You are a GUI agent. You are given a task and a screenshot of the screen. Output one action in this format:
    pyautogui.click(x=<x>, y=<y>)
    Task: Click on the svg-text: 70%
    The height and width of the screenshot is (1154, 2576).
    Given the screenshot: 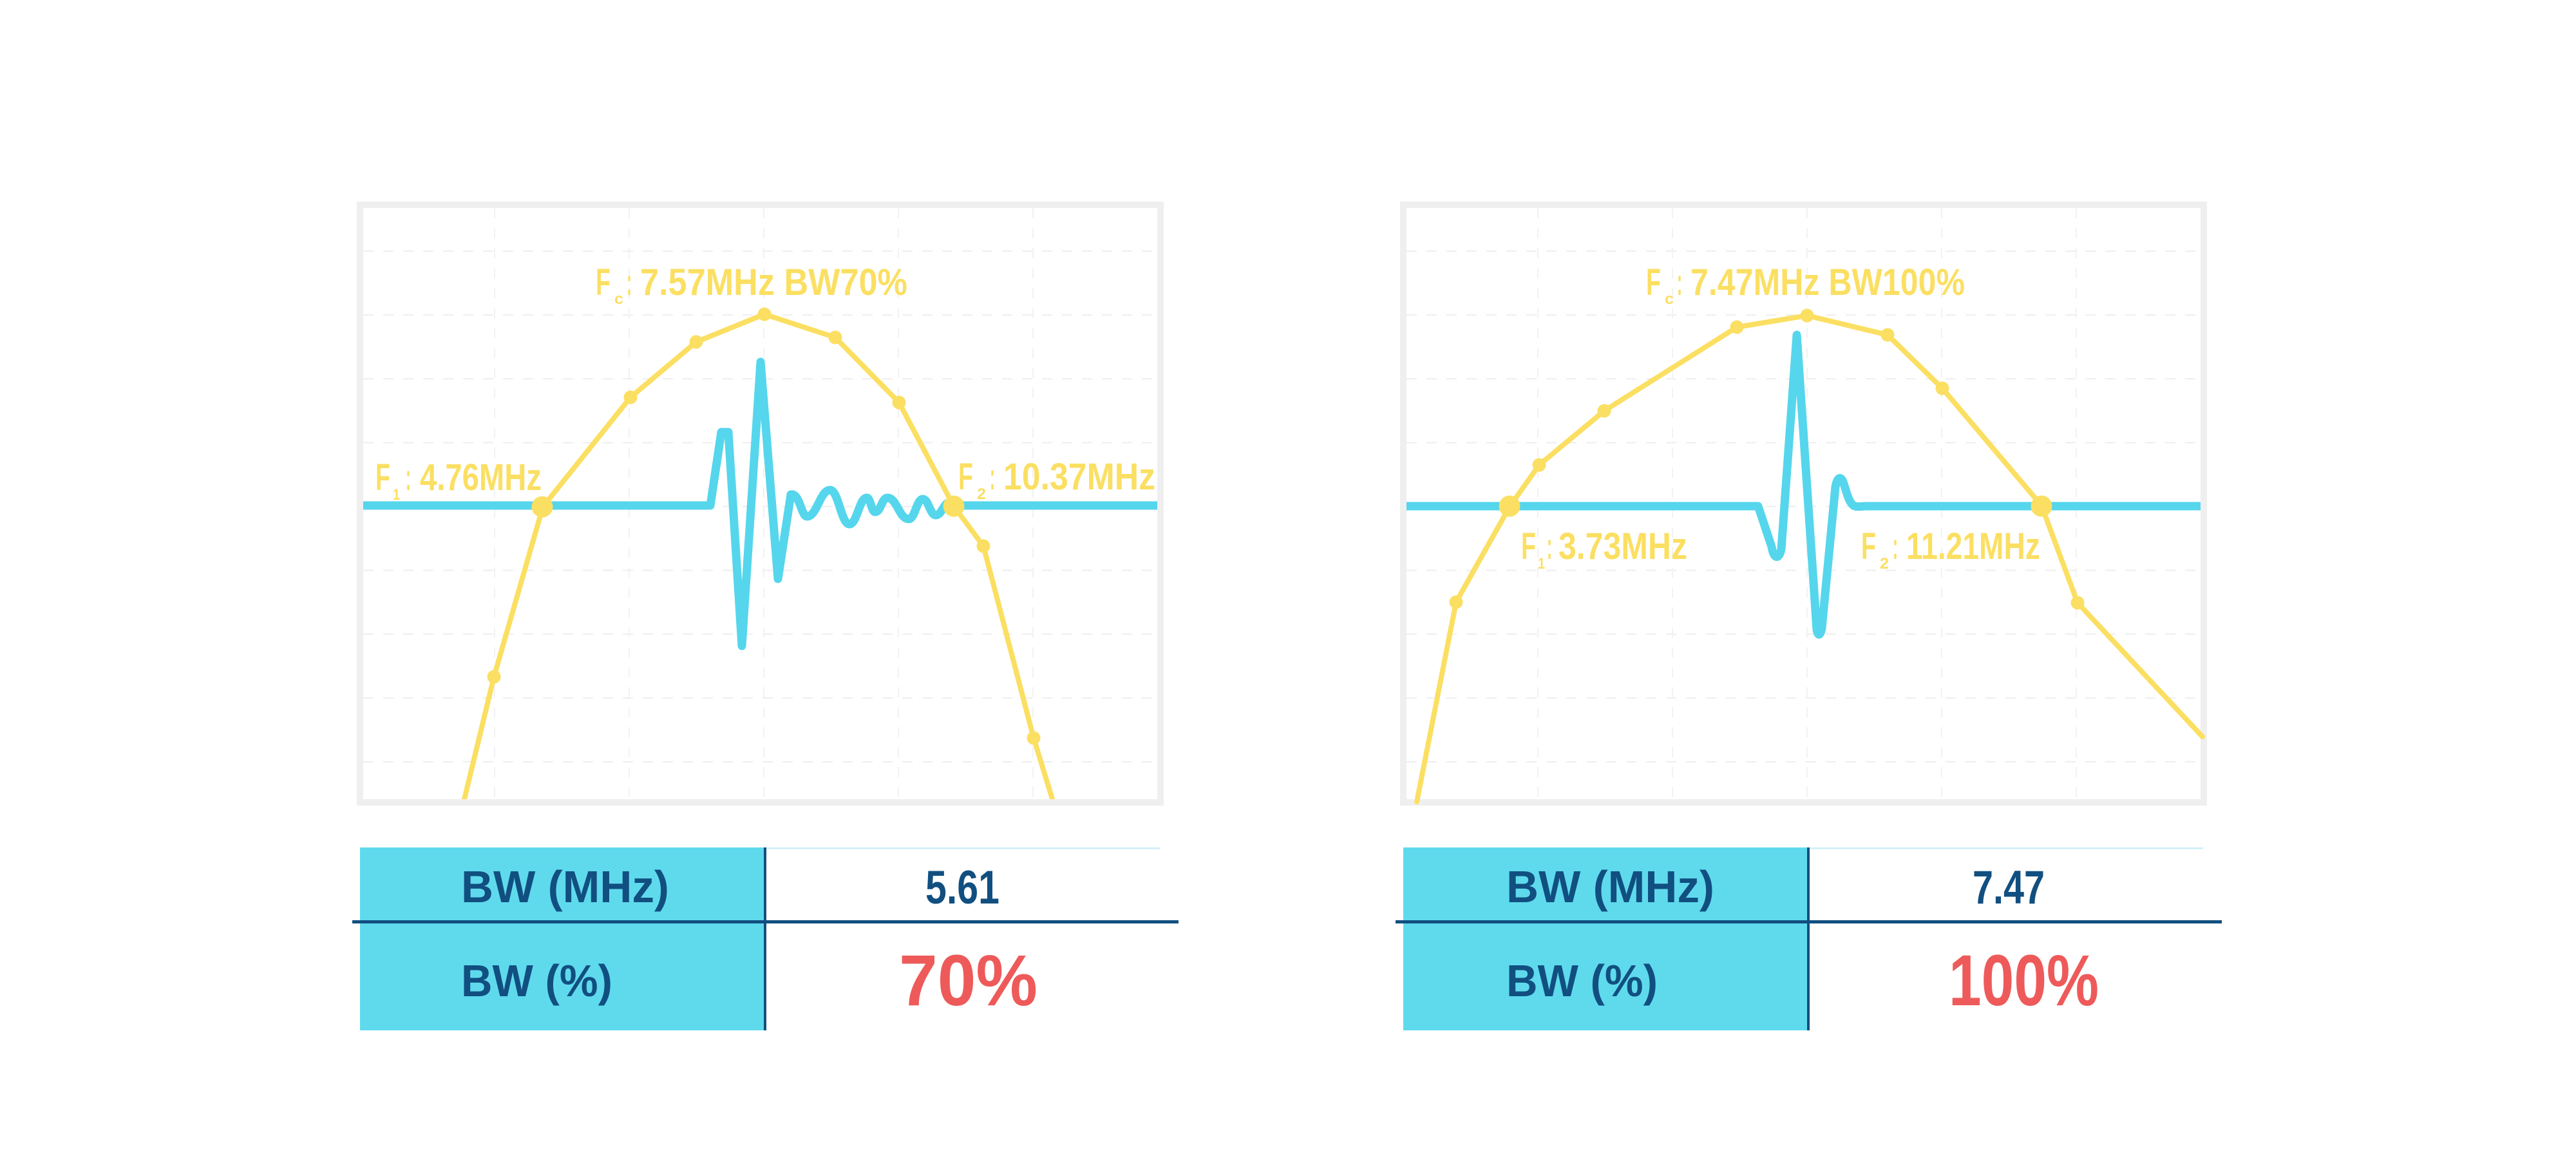 What is the action you would take?
    pyautogui.click(x=968, y=980)
    